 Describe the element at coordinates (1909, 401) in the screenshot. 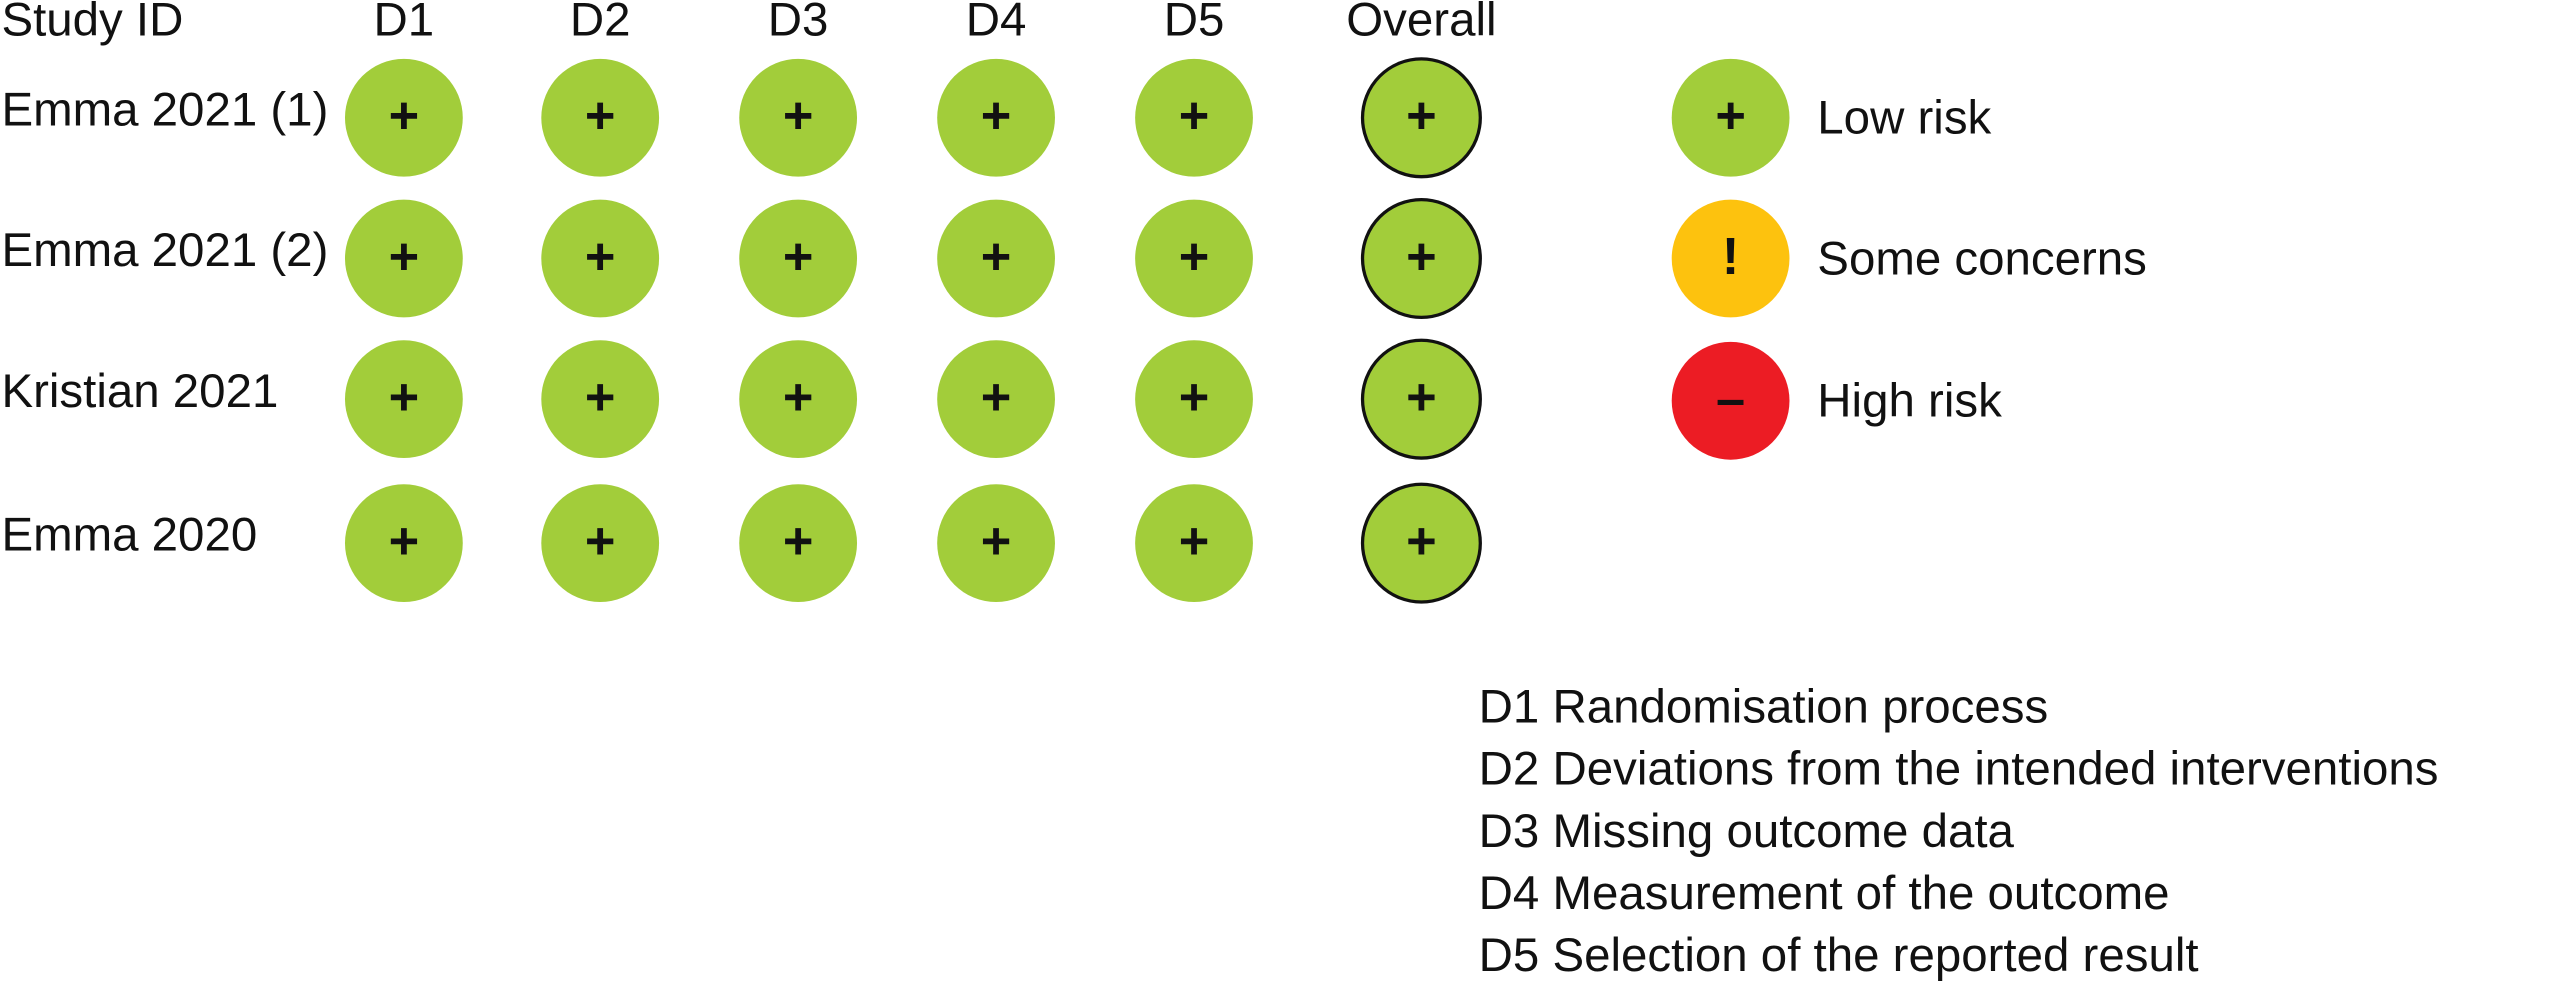

I see `legend-label: High risk` at that location.